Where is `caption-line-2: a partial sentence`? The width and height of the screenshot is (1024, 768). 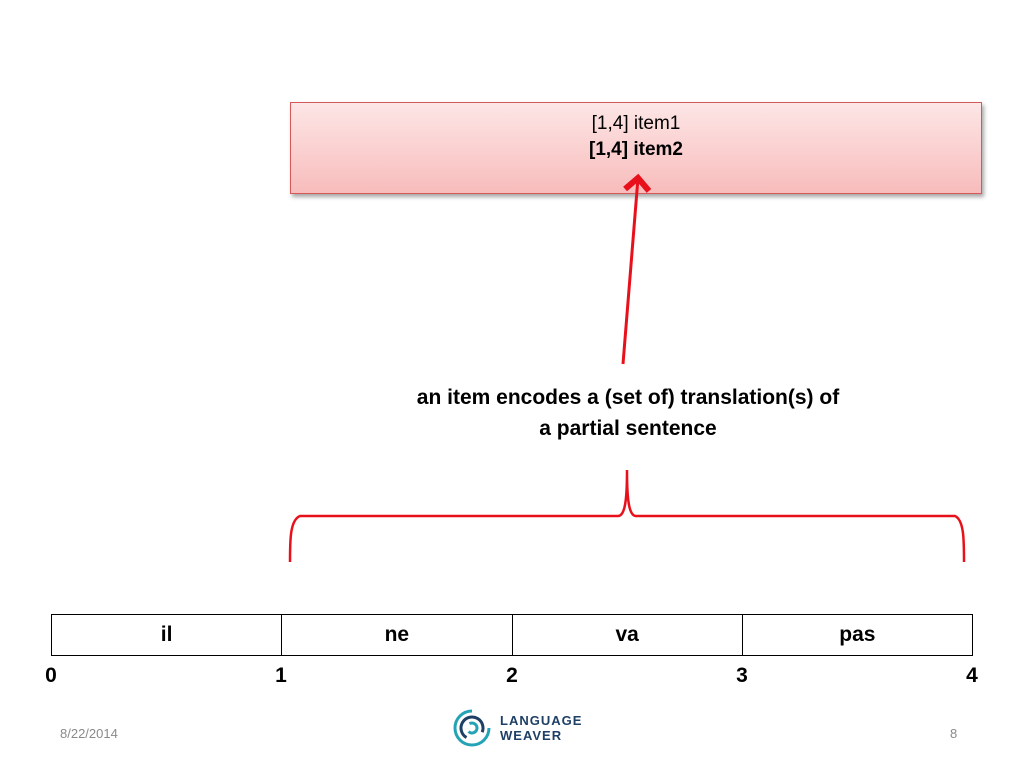
caption-line-2: a partial sentence is located at coordinates (628, 428).